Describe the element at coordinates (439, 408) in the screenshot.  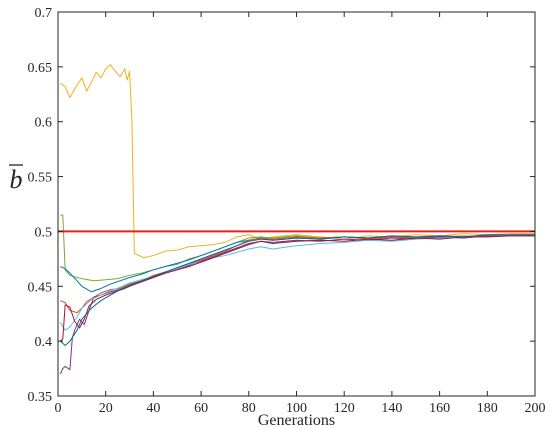
I see `x-tick-label: 160` at that location.